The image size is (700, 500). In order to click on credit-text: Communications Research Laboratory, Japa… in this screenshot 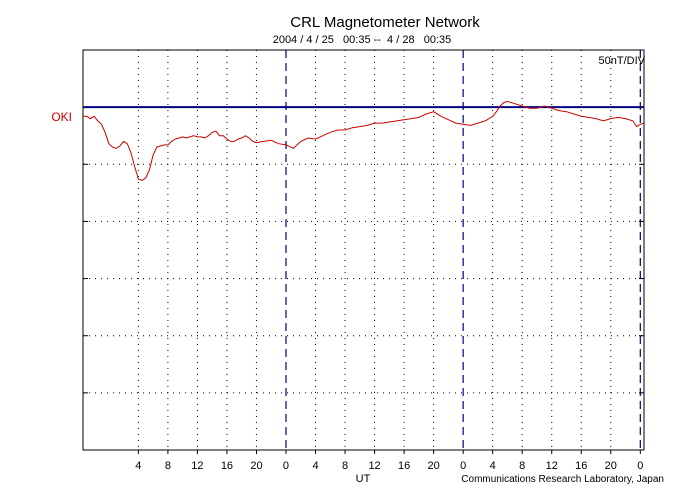, I will do `click(562, 479)`.